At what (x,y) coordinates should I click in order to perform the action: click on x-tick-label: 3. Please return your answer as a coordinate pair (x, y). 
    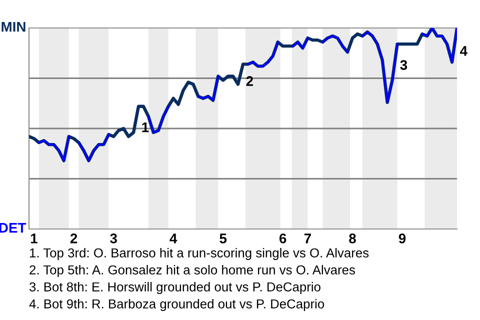
    Looking at the image, I should click on (113, 239).